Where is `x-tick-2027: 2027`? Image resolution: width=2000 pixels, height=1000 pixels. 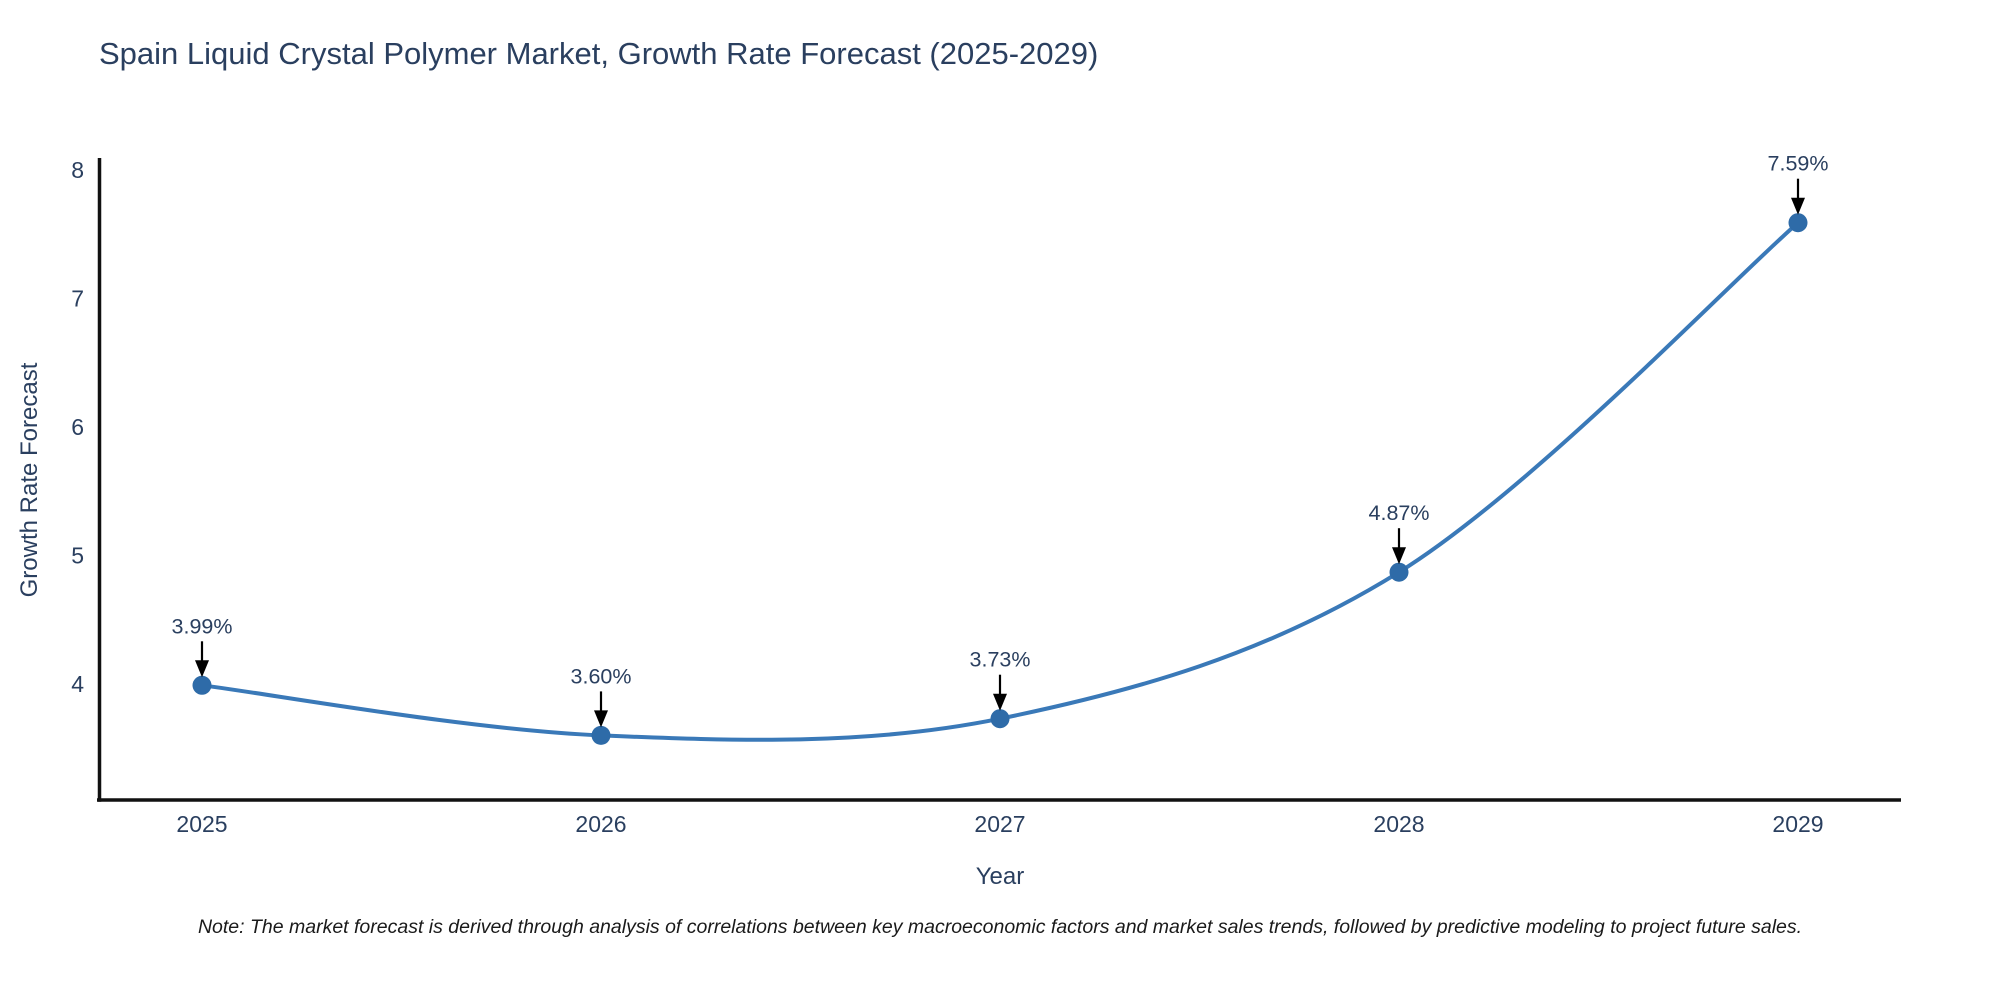 x-tick-2027: 2027 is located at coordinates (999, 824).